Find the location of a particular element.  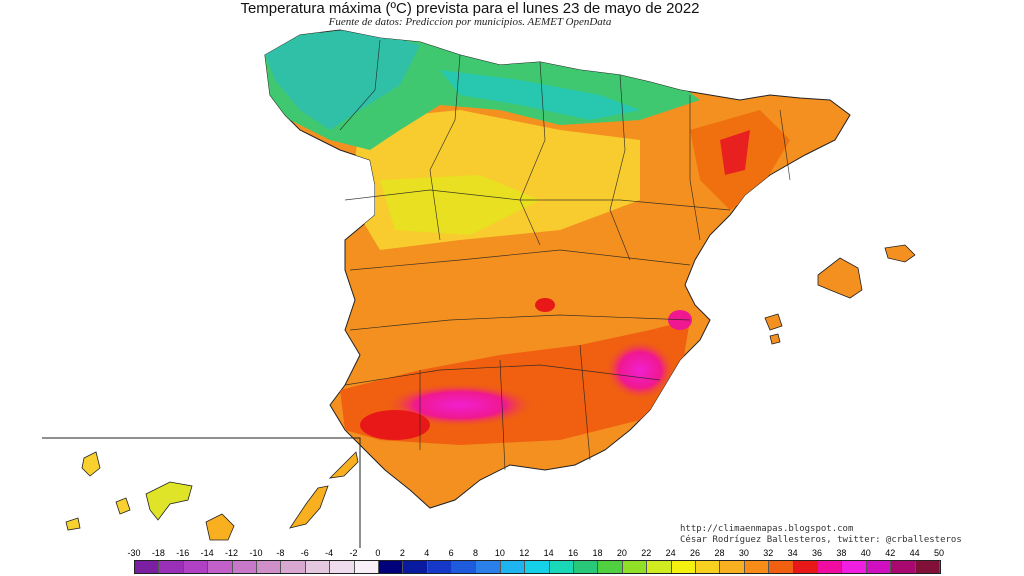

canary-islands-inset is located at coordinates (201, 492).